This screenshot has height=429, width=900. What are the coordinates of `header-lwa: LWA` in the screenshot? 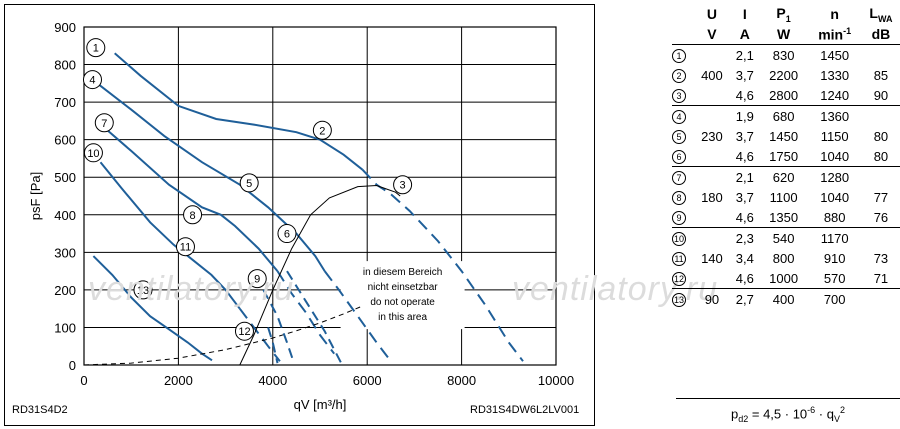 It's located at (881, 14).